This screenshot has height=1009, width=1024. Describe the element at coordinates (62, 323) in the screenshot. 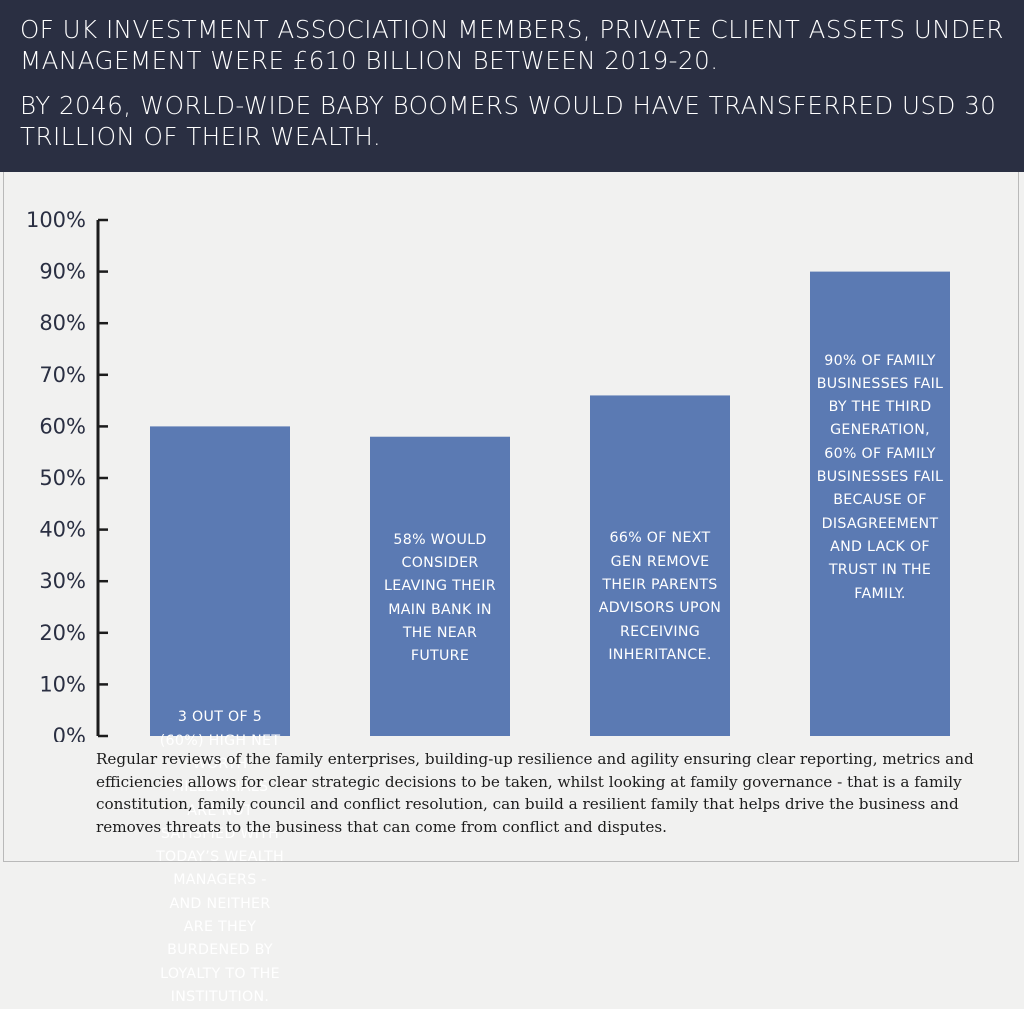

I see `y-tick-label: 80%` at that location.